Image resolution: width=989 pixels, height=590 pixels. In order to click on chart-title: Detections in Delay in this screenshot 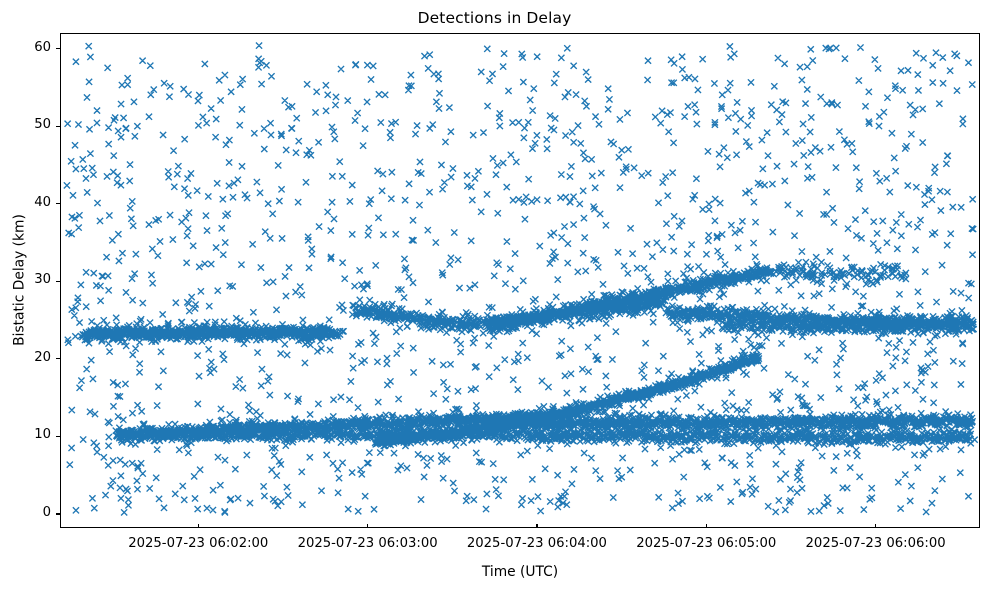, I will do `click(494, 18)`.